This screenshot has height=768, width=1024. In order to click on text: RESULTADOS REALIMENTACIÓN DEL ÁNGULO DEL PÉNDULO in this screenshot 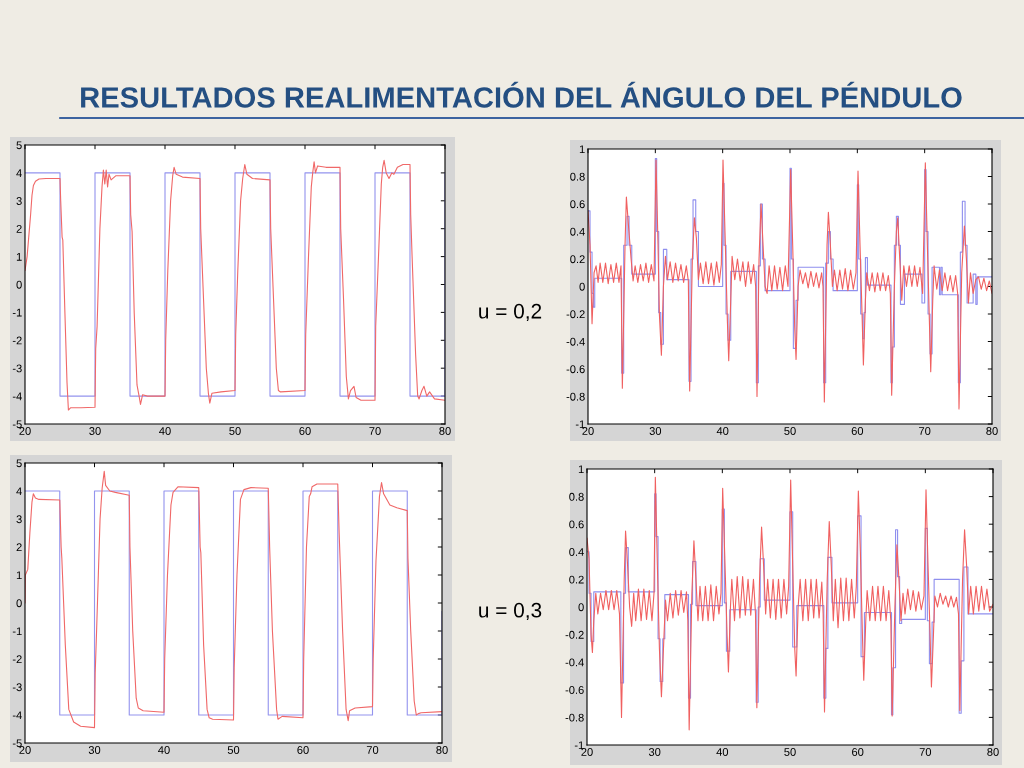, I will do `click(521, 94)`.